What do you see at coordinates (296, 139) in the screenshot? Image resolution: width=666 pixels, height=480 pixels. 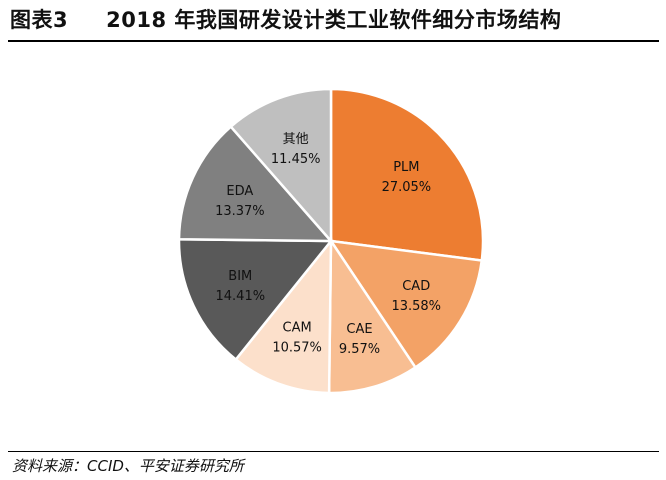 I see `slice-category-label: 其他` at bounding box center [296, 139].